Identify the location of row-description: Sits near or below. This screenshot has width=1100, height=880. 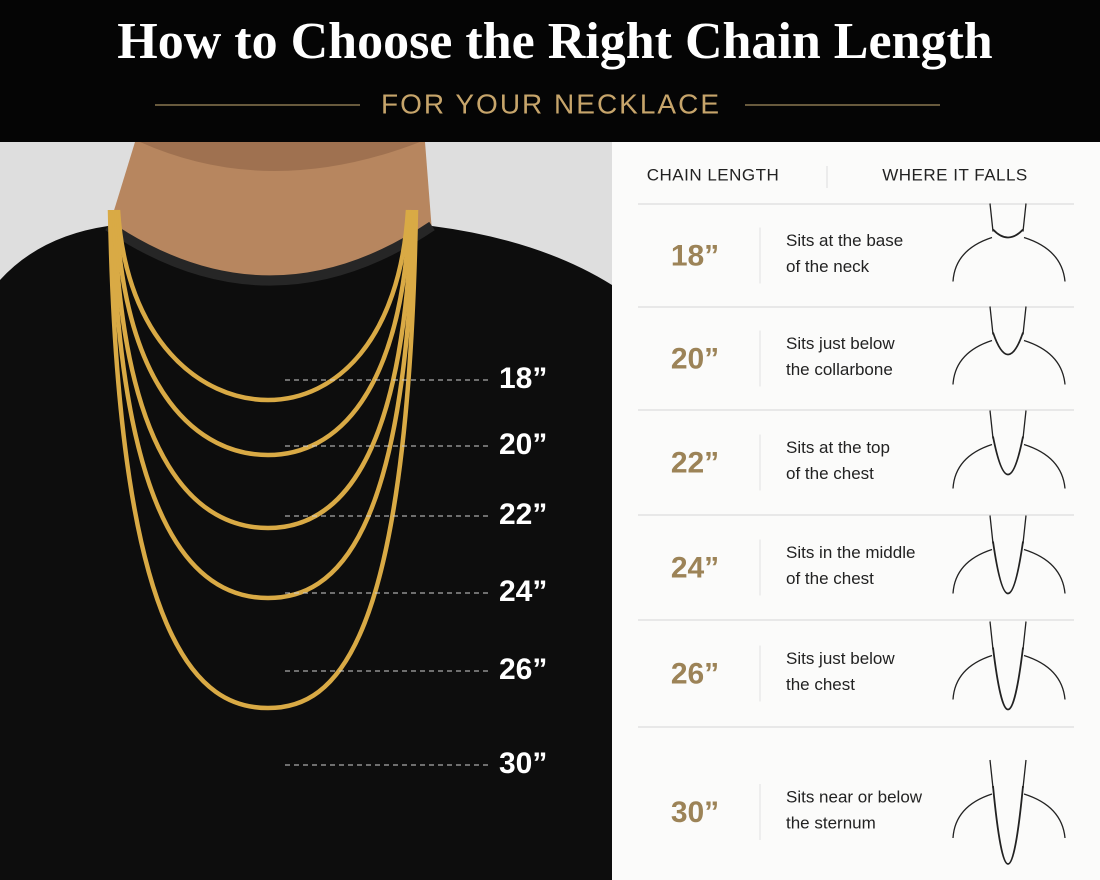
(854, 796).